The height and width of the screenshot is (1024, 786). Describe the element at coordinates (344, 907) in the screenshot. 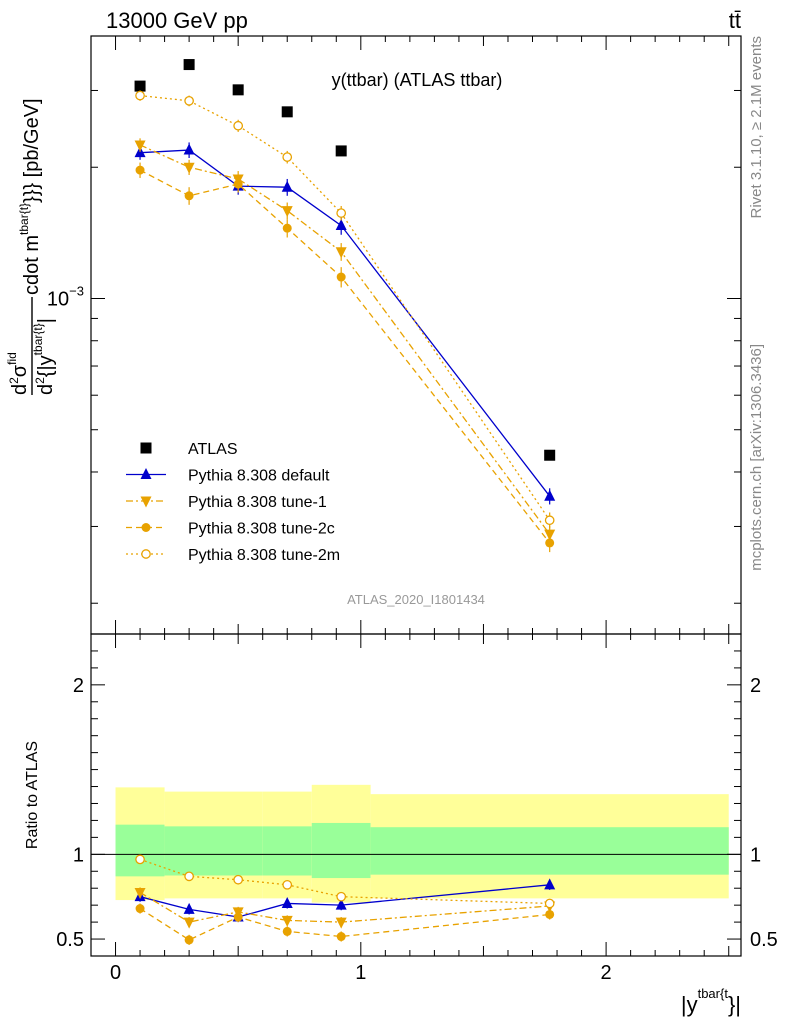

I see `ratio-series-1-line` at that location.